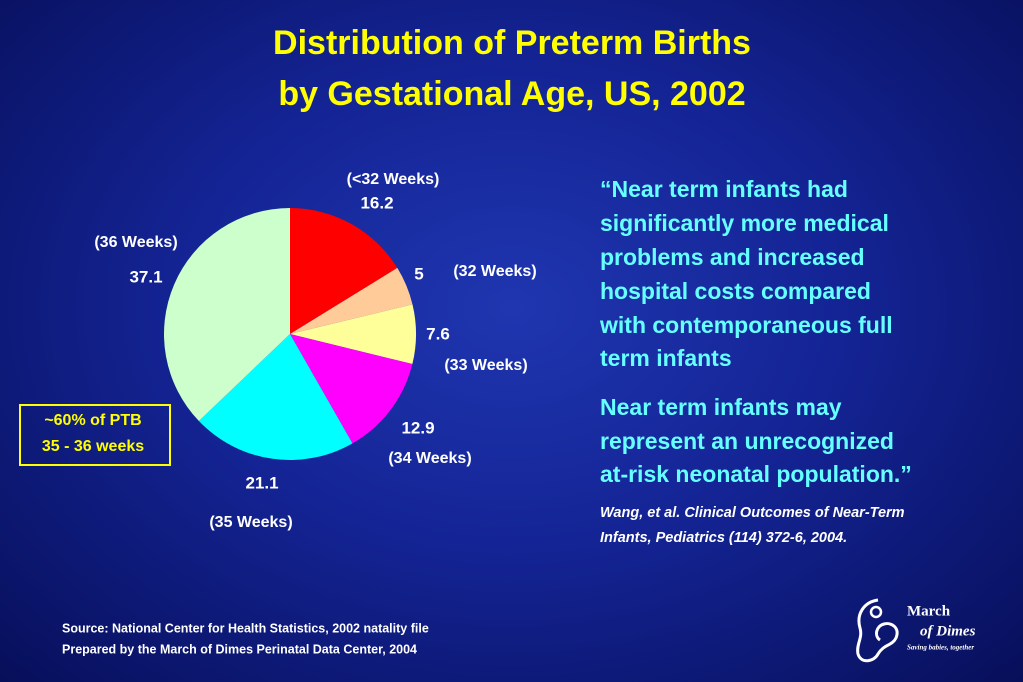  Describe the element at coordinates (929, 611) in the screenshot. I see `logo-text: March` at that location.